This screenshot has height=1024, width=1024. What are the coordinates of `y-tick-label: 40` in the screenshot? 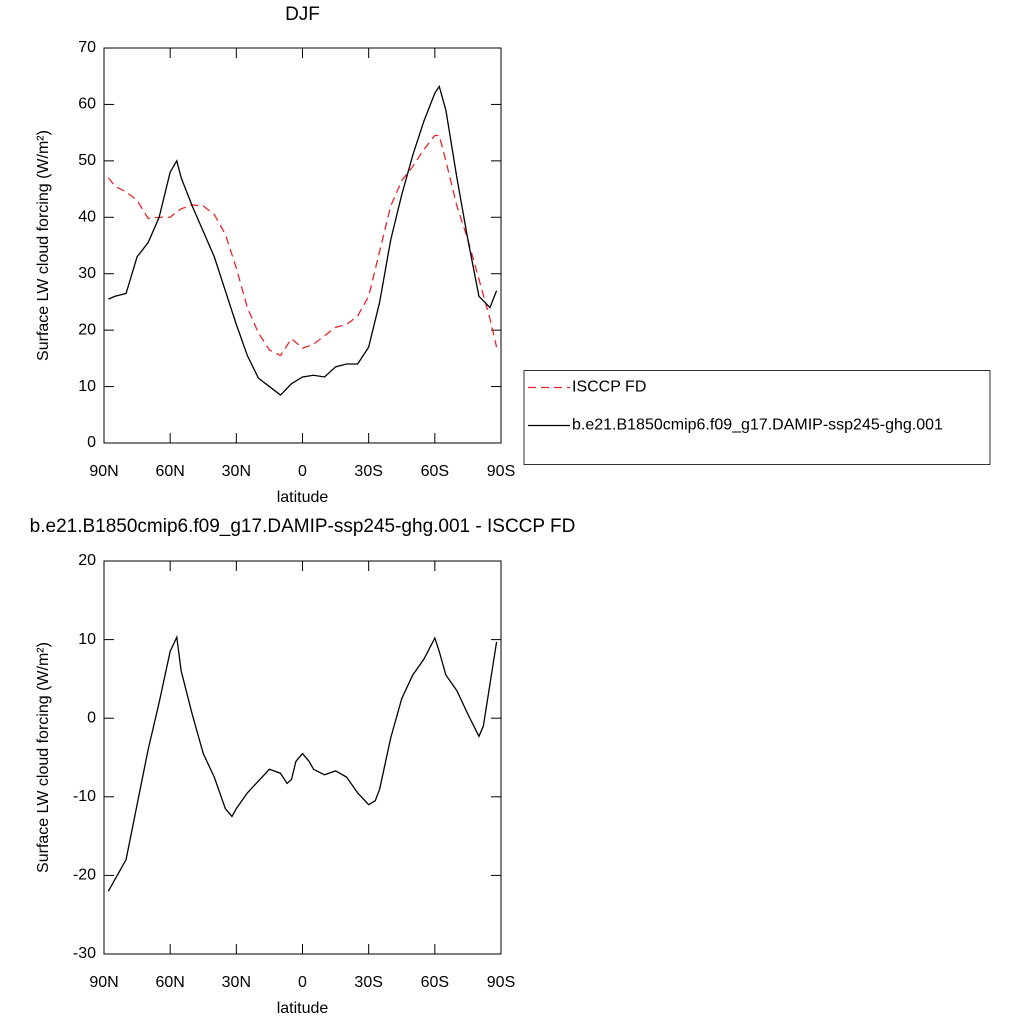 It's located at (87, 217).